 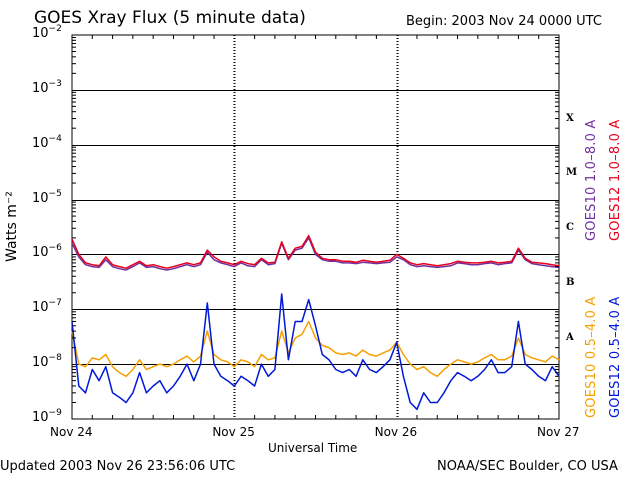 What do you see at coordinates (615, 180) in the screenshot?
I see `legend-goes12-long: GOES12 1.0–8.0 A` at bounding box center [615, 180].